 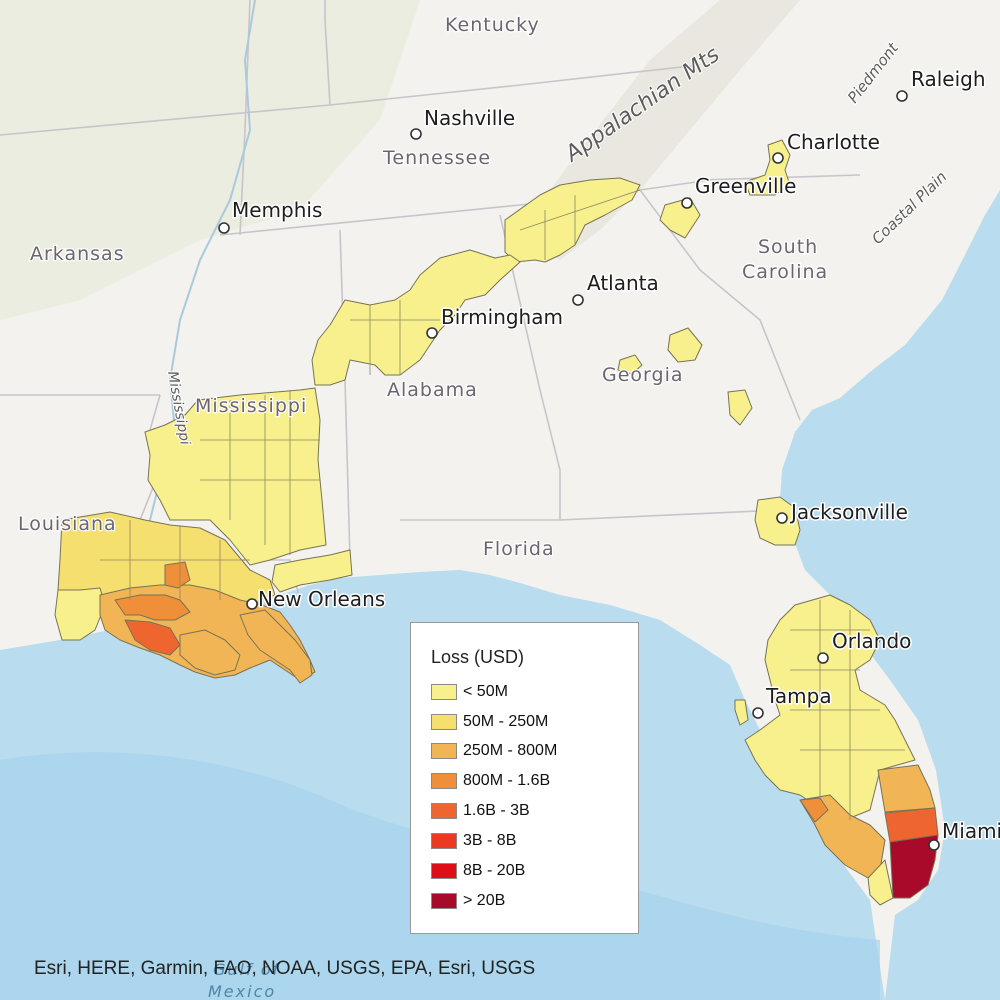 I want to click on legend-item: 250M - 800M, so click(x=494, y=751).